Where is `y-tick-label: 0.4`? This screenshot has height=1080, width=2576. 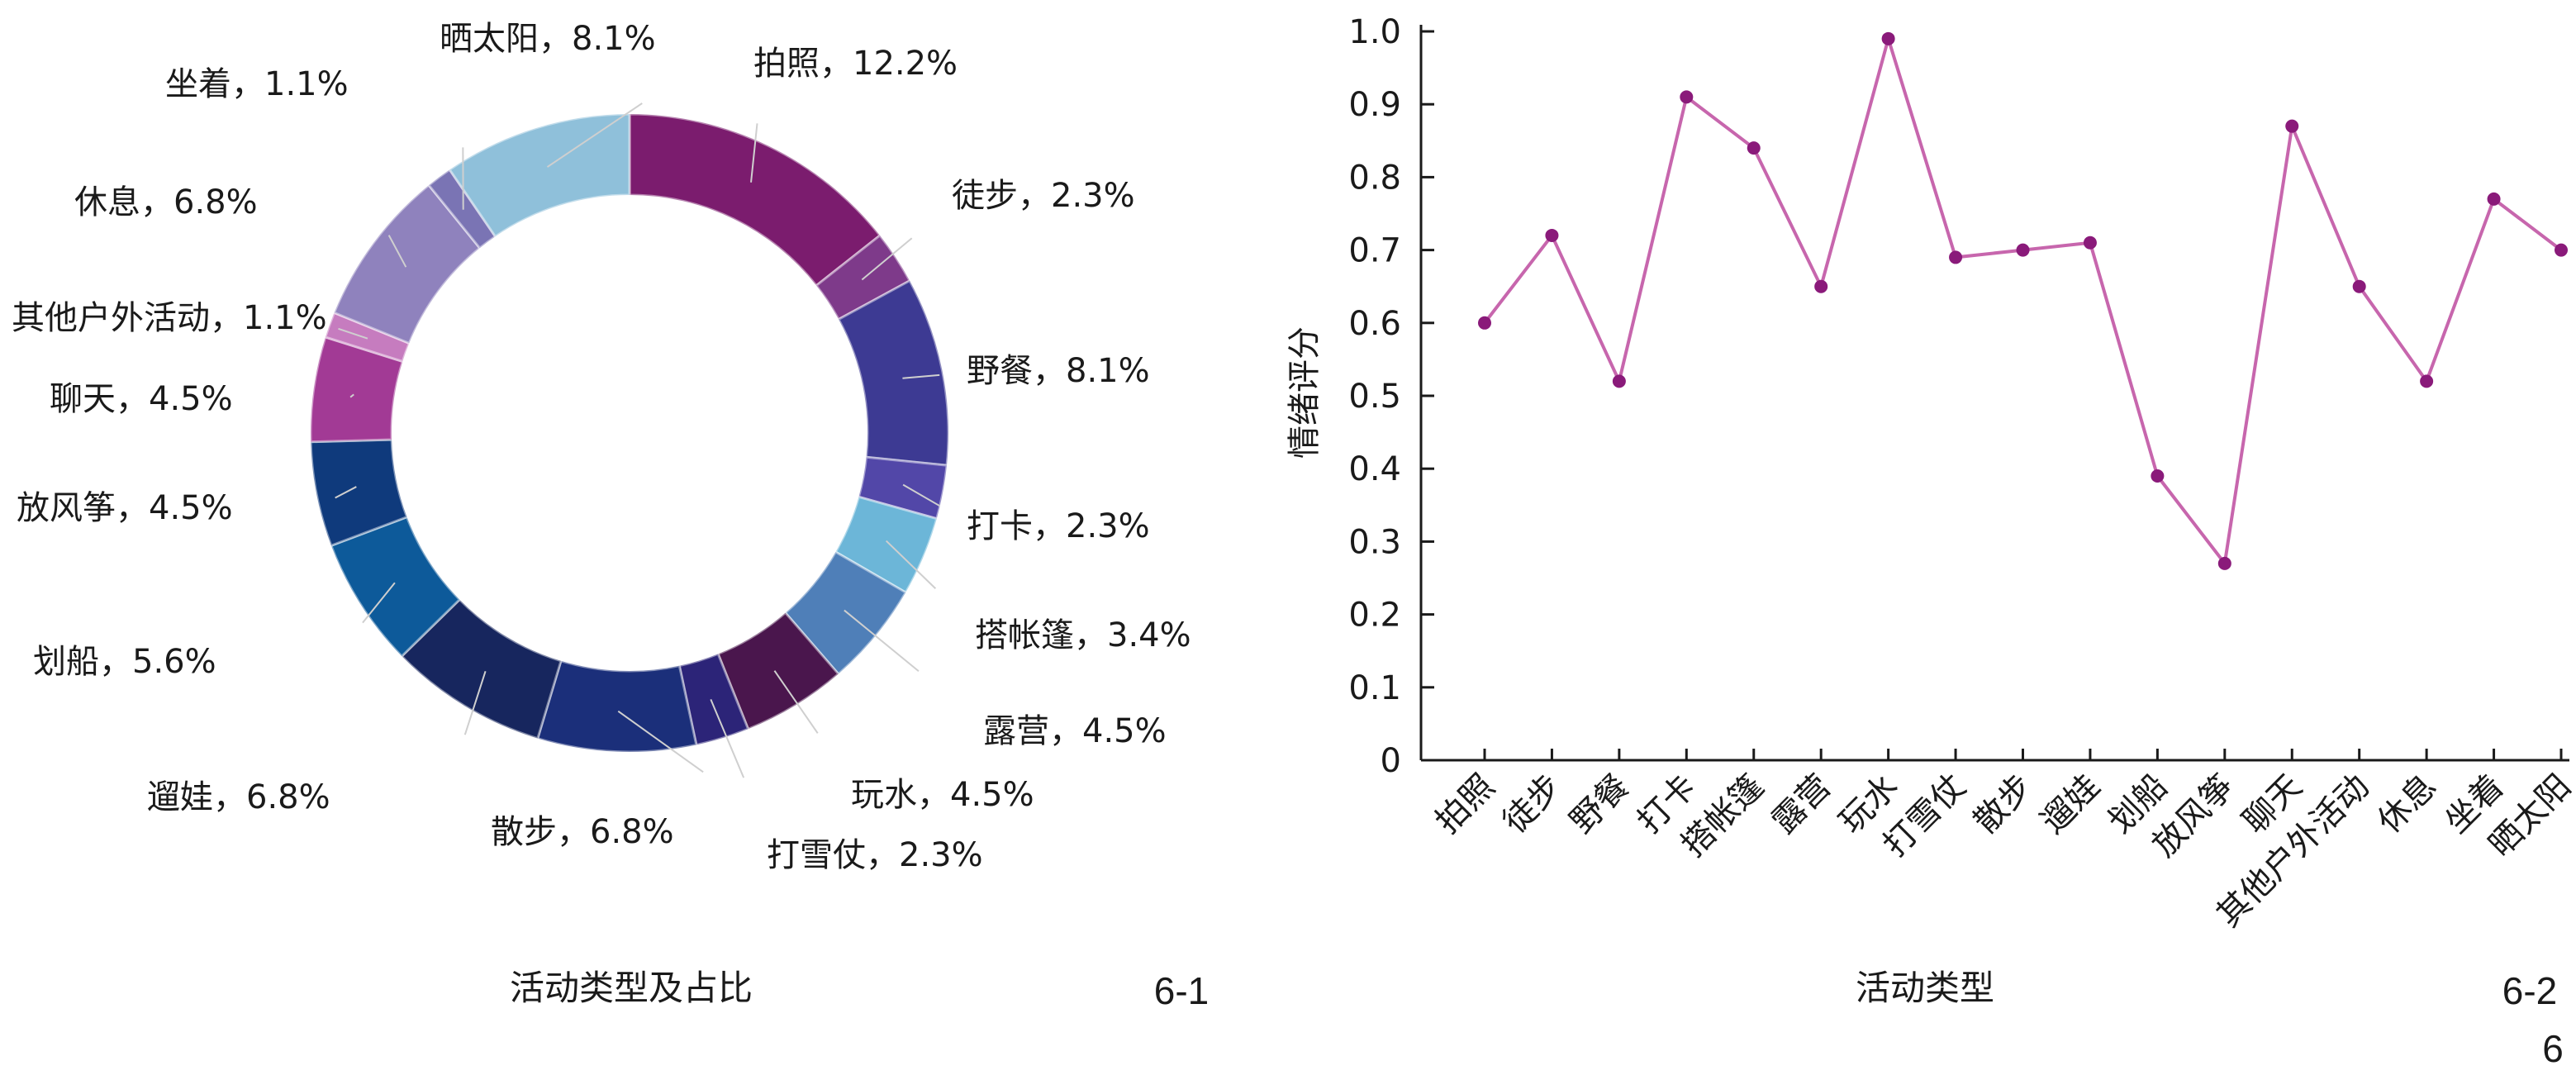 y-tick-label: 0.4 is located at coordinates (1374, 469).